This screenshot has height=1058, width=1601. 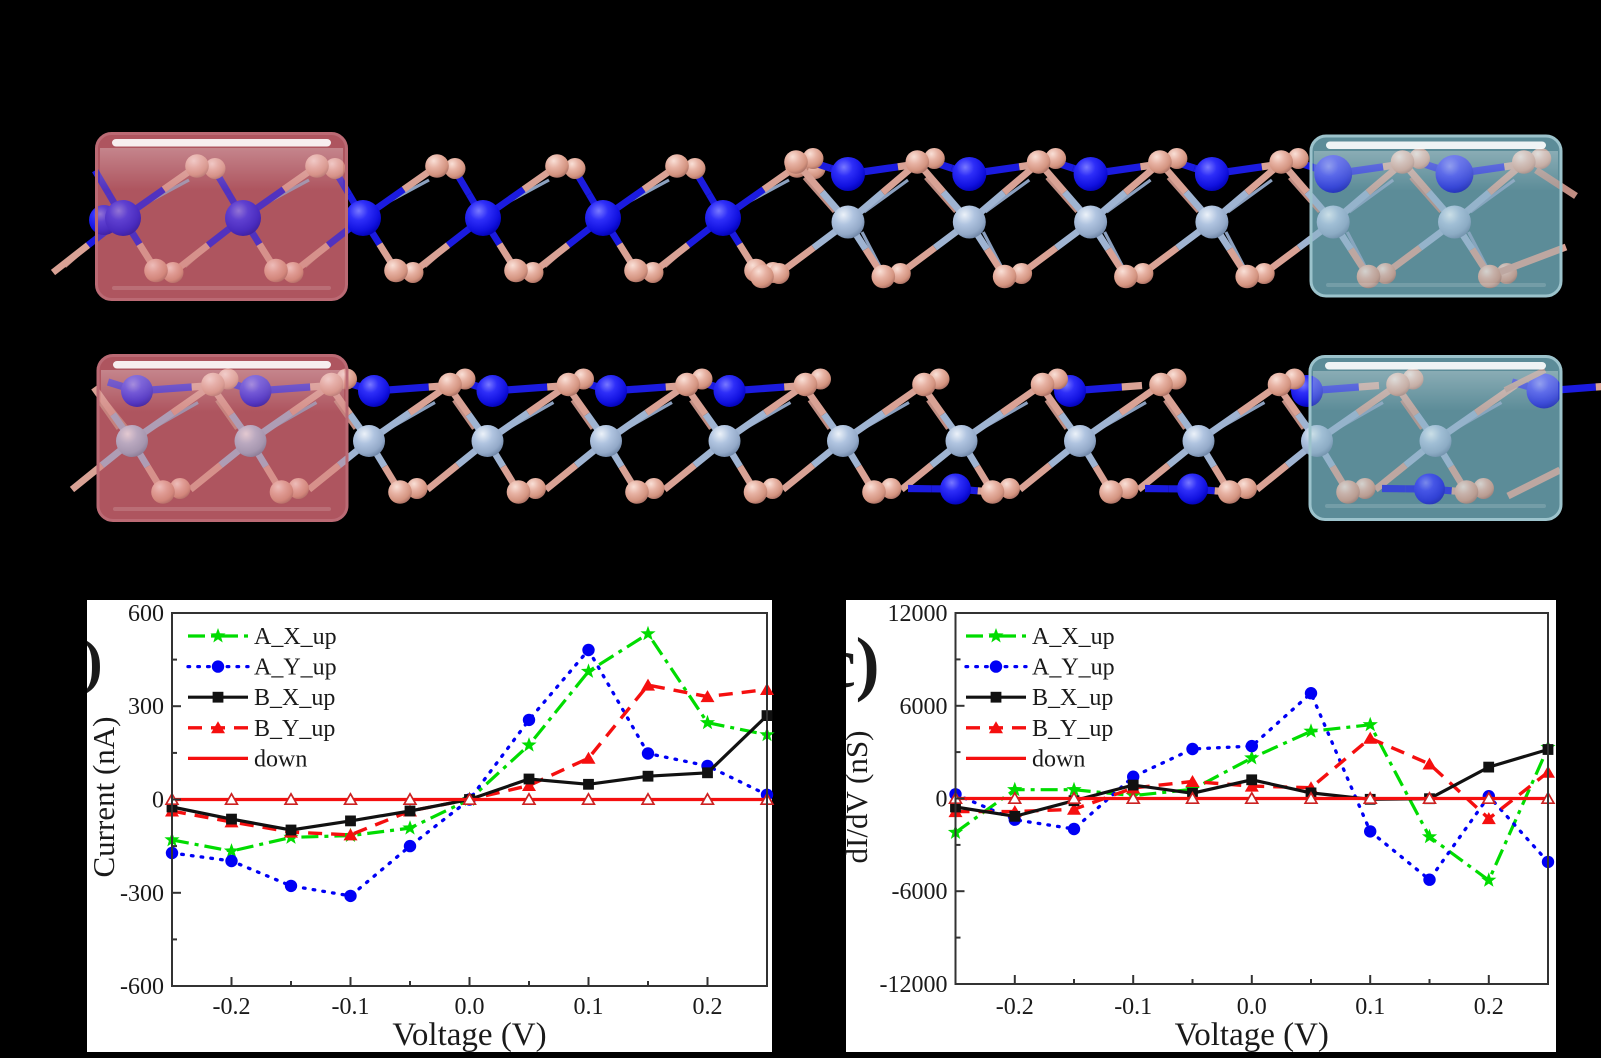 What do you see at coordinates (146, 614) in the screenshot?
I see `svg-text: 600` at bounding box center [146, 614].